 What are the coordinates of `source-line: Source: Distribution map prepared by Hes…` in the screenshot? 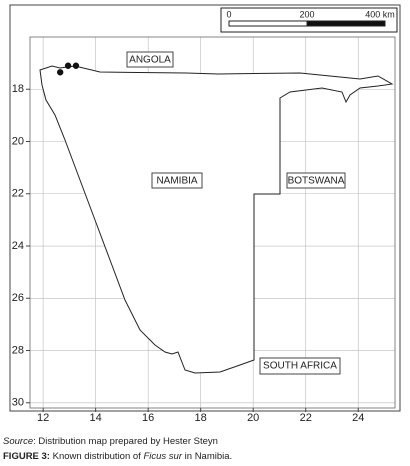 It's located at (110, 441).